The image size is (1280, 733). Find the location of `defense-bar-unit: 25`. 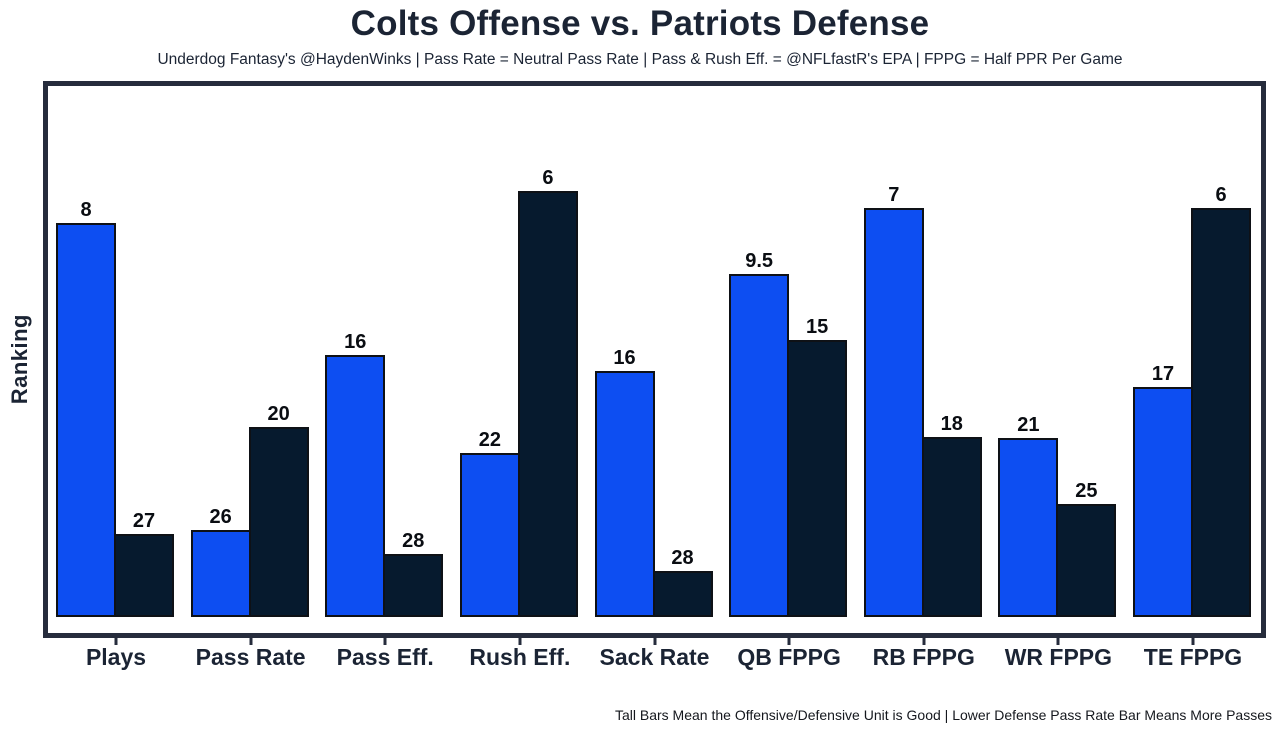

defense-bar-unit: 25 is located at coordinates (1086, 548).